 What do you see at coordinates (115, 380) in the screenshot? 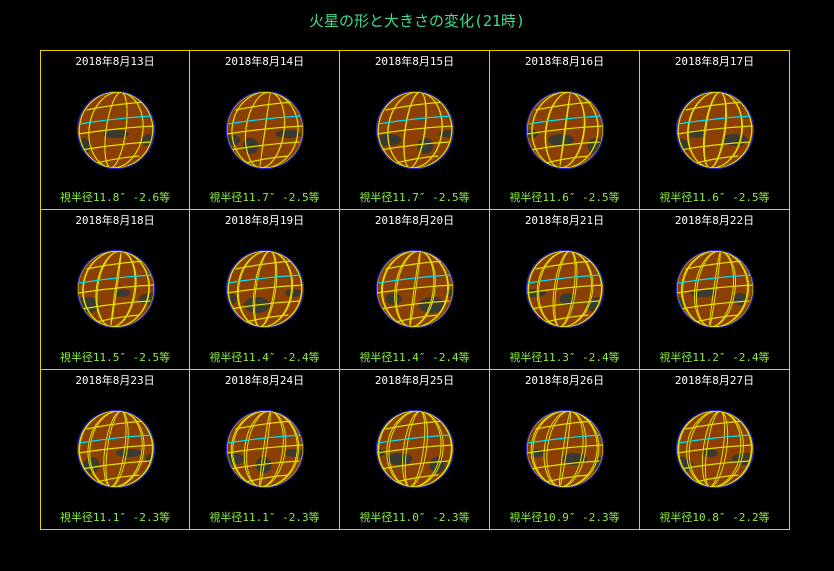
I see `panel-date: 2018年8月23日` at bounding box center [115, 380].